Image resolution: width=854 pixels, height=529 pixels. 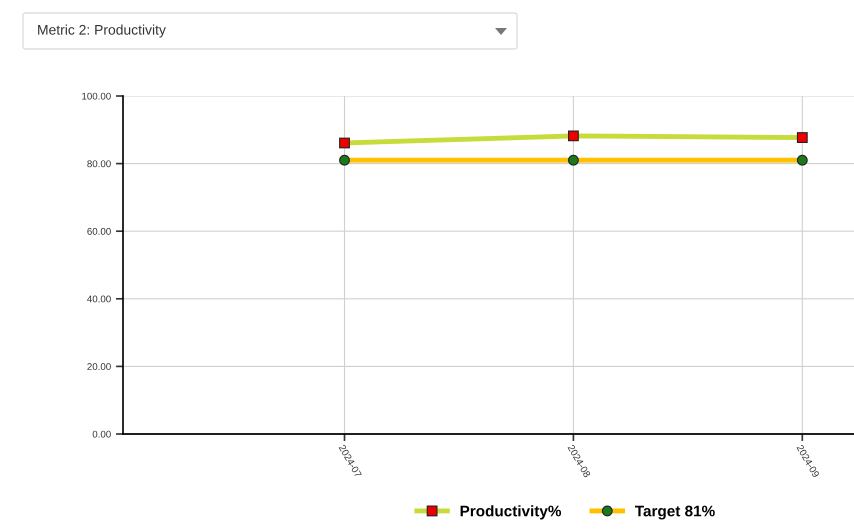 What do you see at coordinates (101, 434) in the screenshot?
I see `y-tick-label: 0.00` at bounding box center [101, 434].